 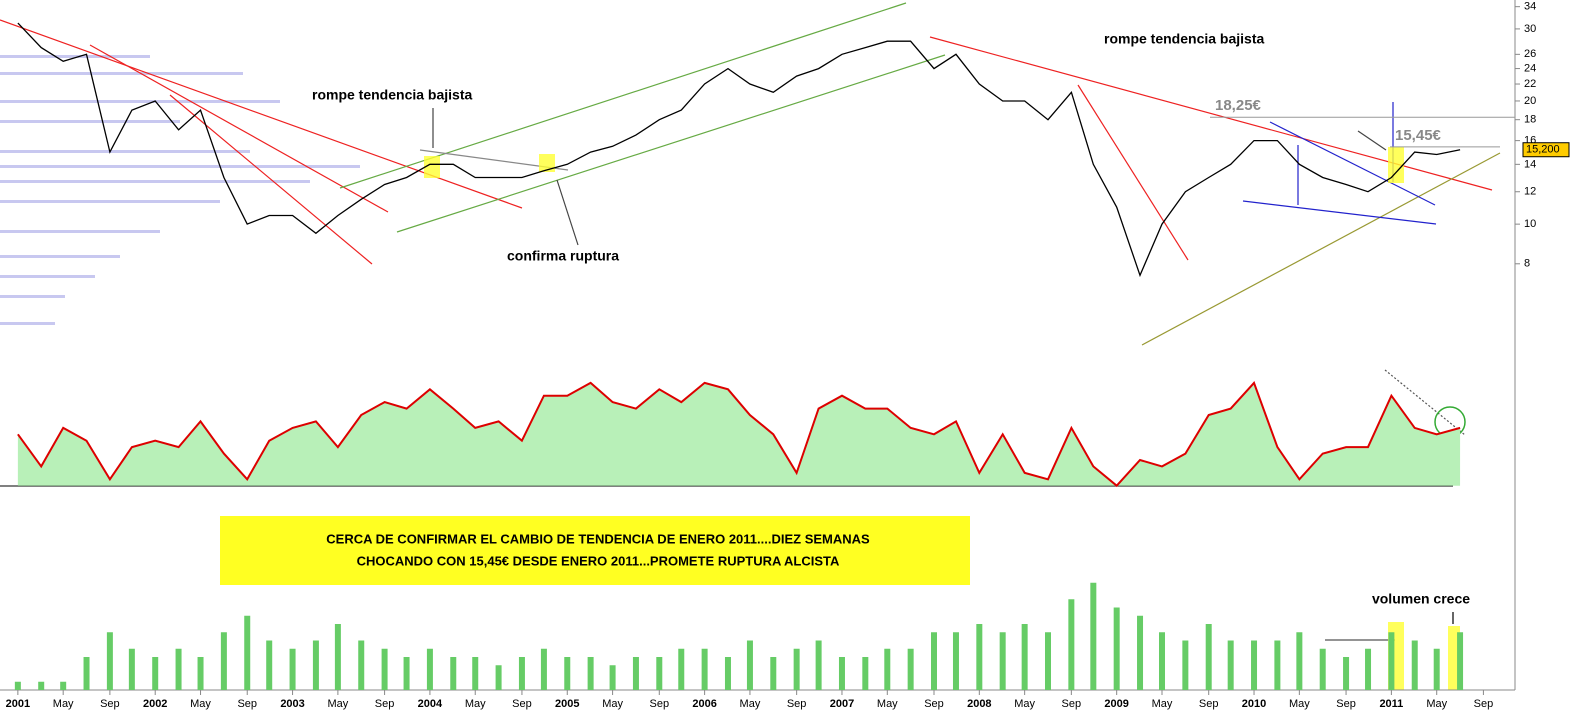 What do you see at coordinates (1530, 29) in the screenshot?
I see `y-tick-label: 30` at bounding box center [1530, 29].